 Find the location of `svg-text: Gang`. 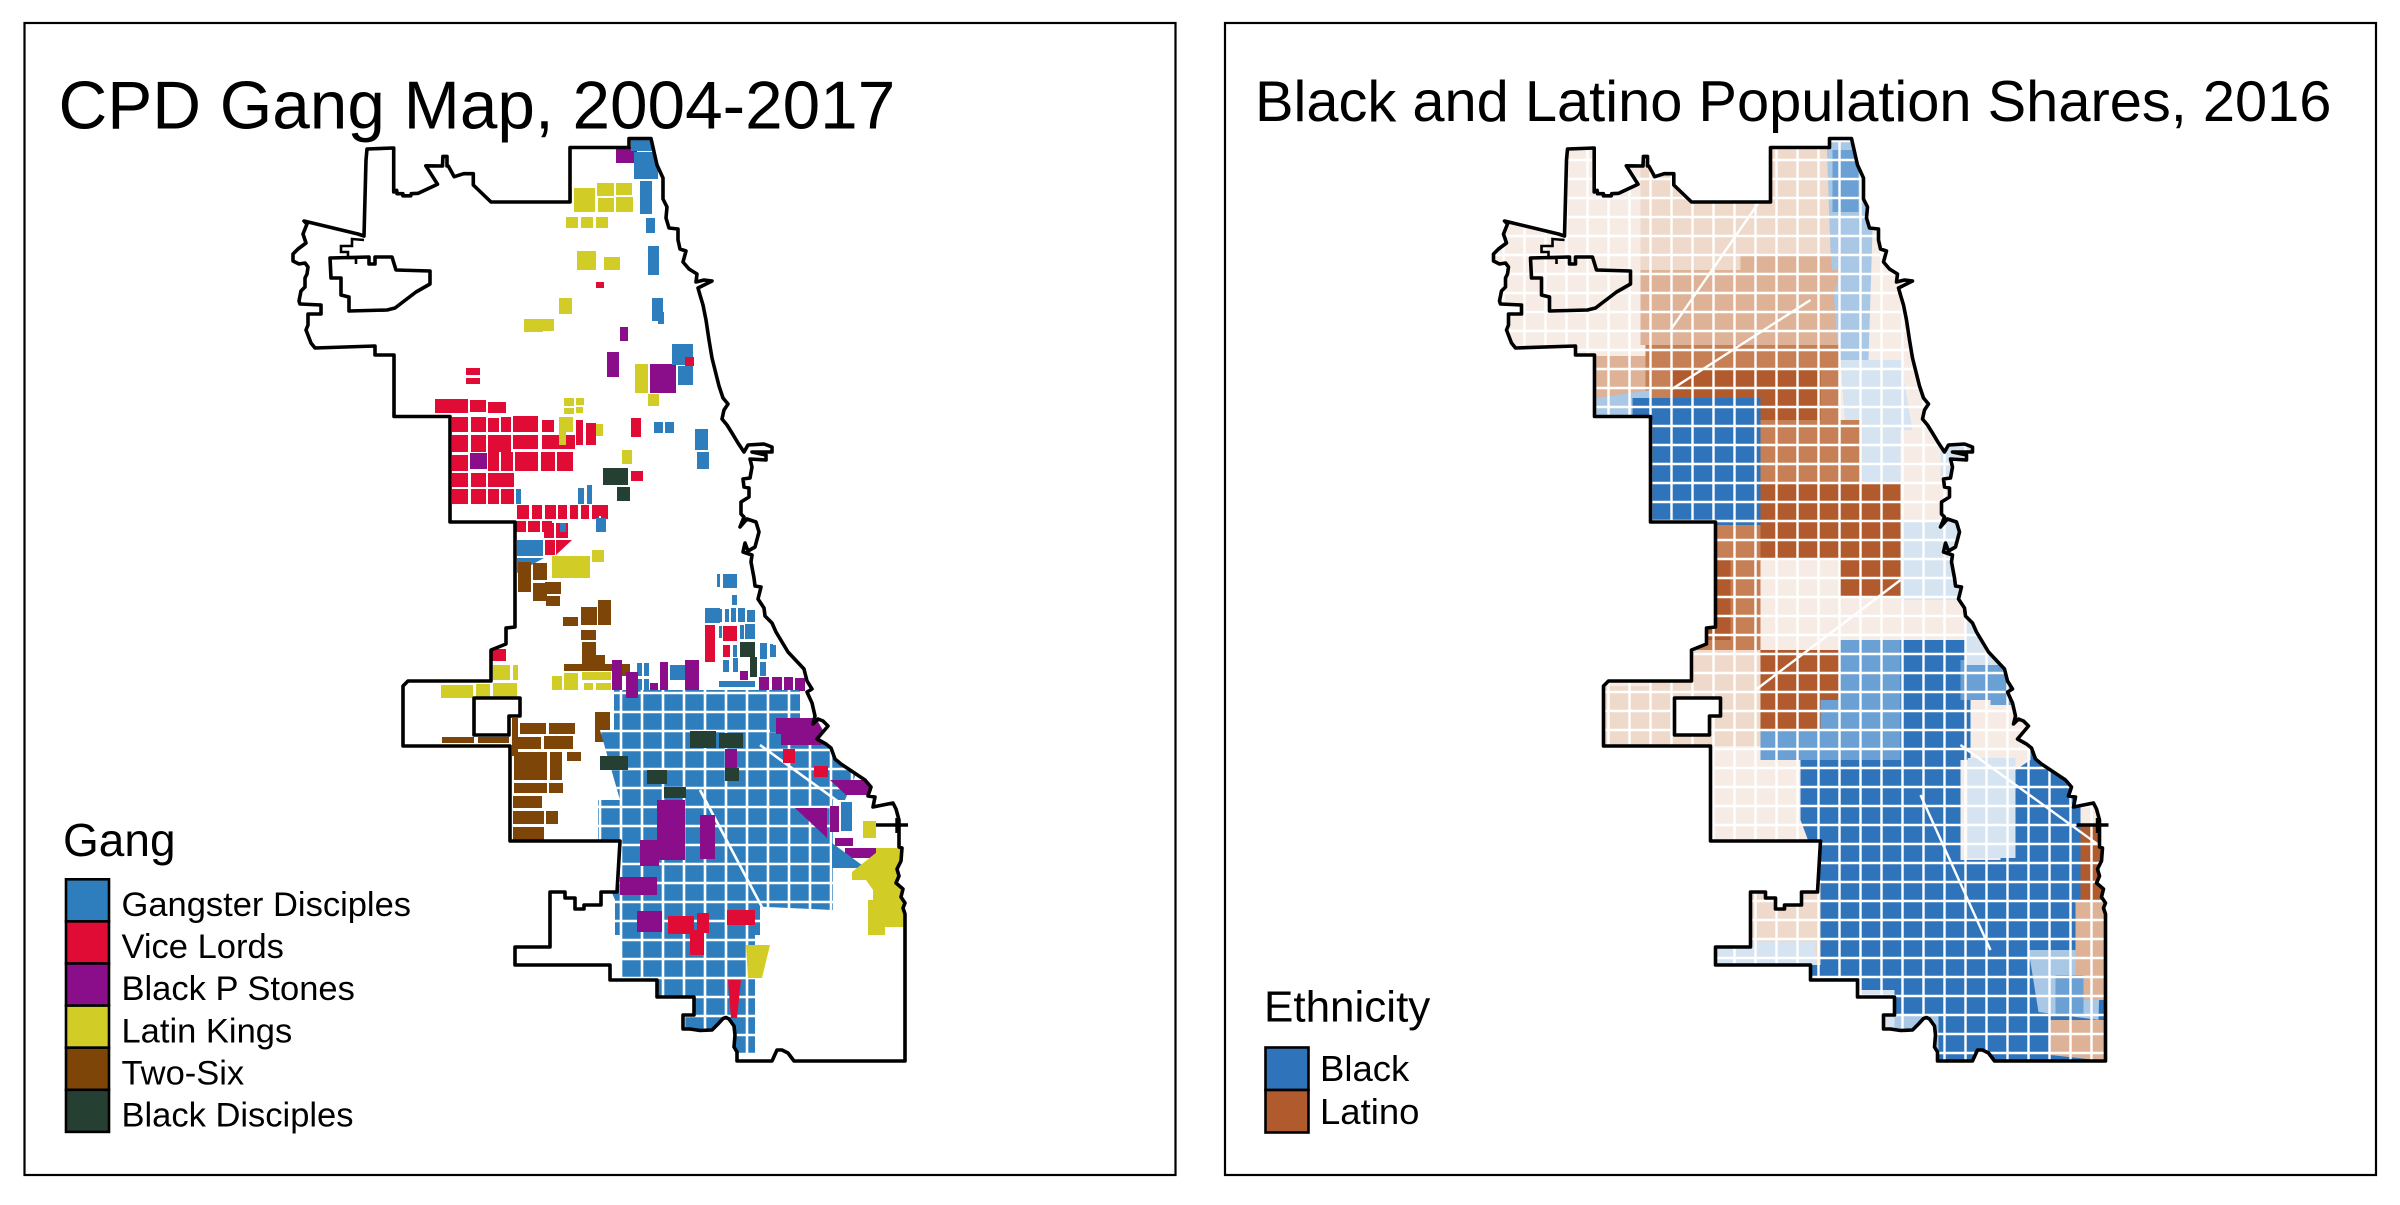

svg-text: Gang is located at coordinates (119, 840).